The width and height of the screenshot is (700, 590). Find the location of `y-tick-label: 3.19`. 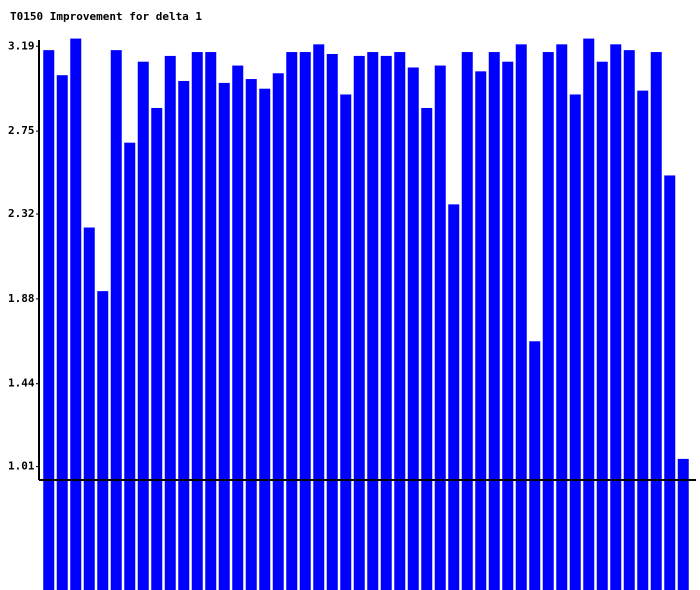

y-tick-label: 3.19 is located at coordinates (21, 45).